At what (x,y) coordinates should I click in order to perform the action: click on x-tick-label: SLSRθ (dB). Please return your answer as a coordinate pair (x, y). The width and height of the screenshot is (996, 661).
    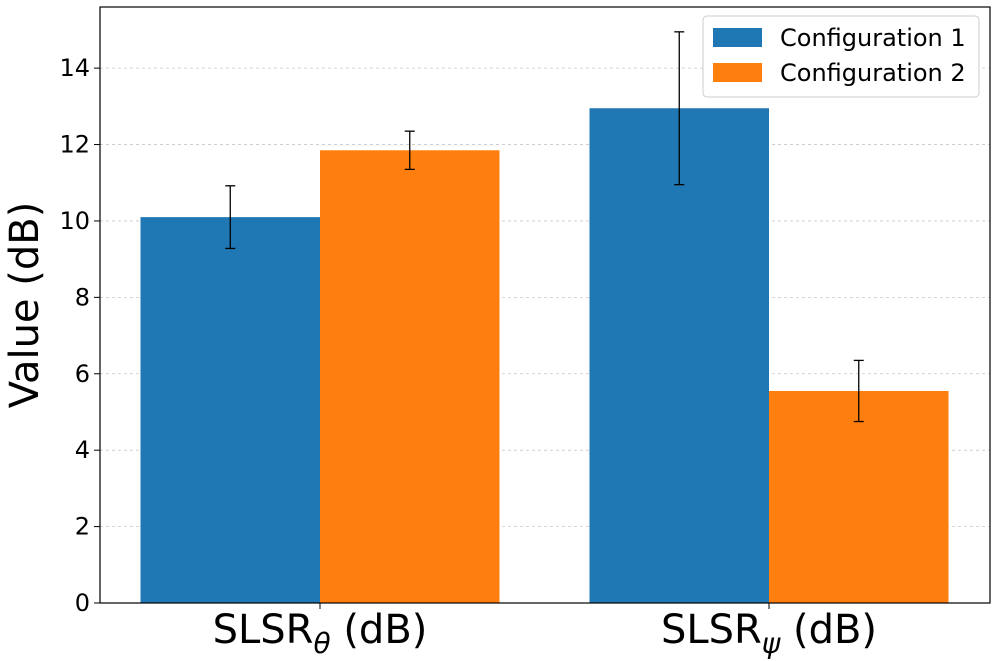
    Looking at the image, I should click on (320, 633).